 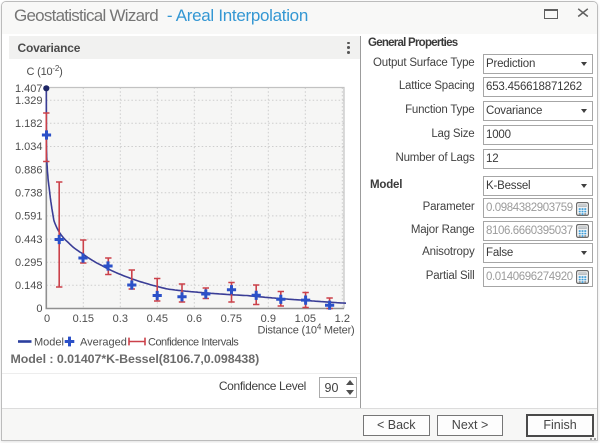 I want to click on svg-text: 1.034, so click(x=29, y=147).